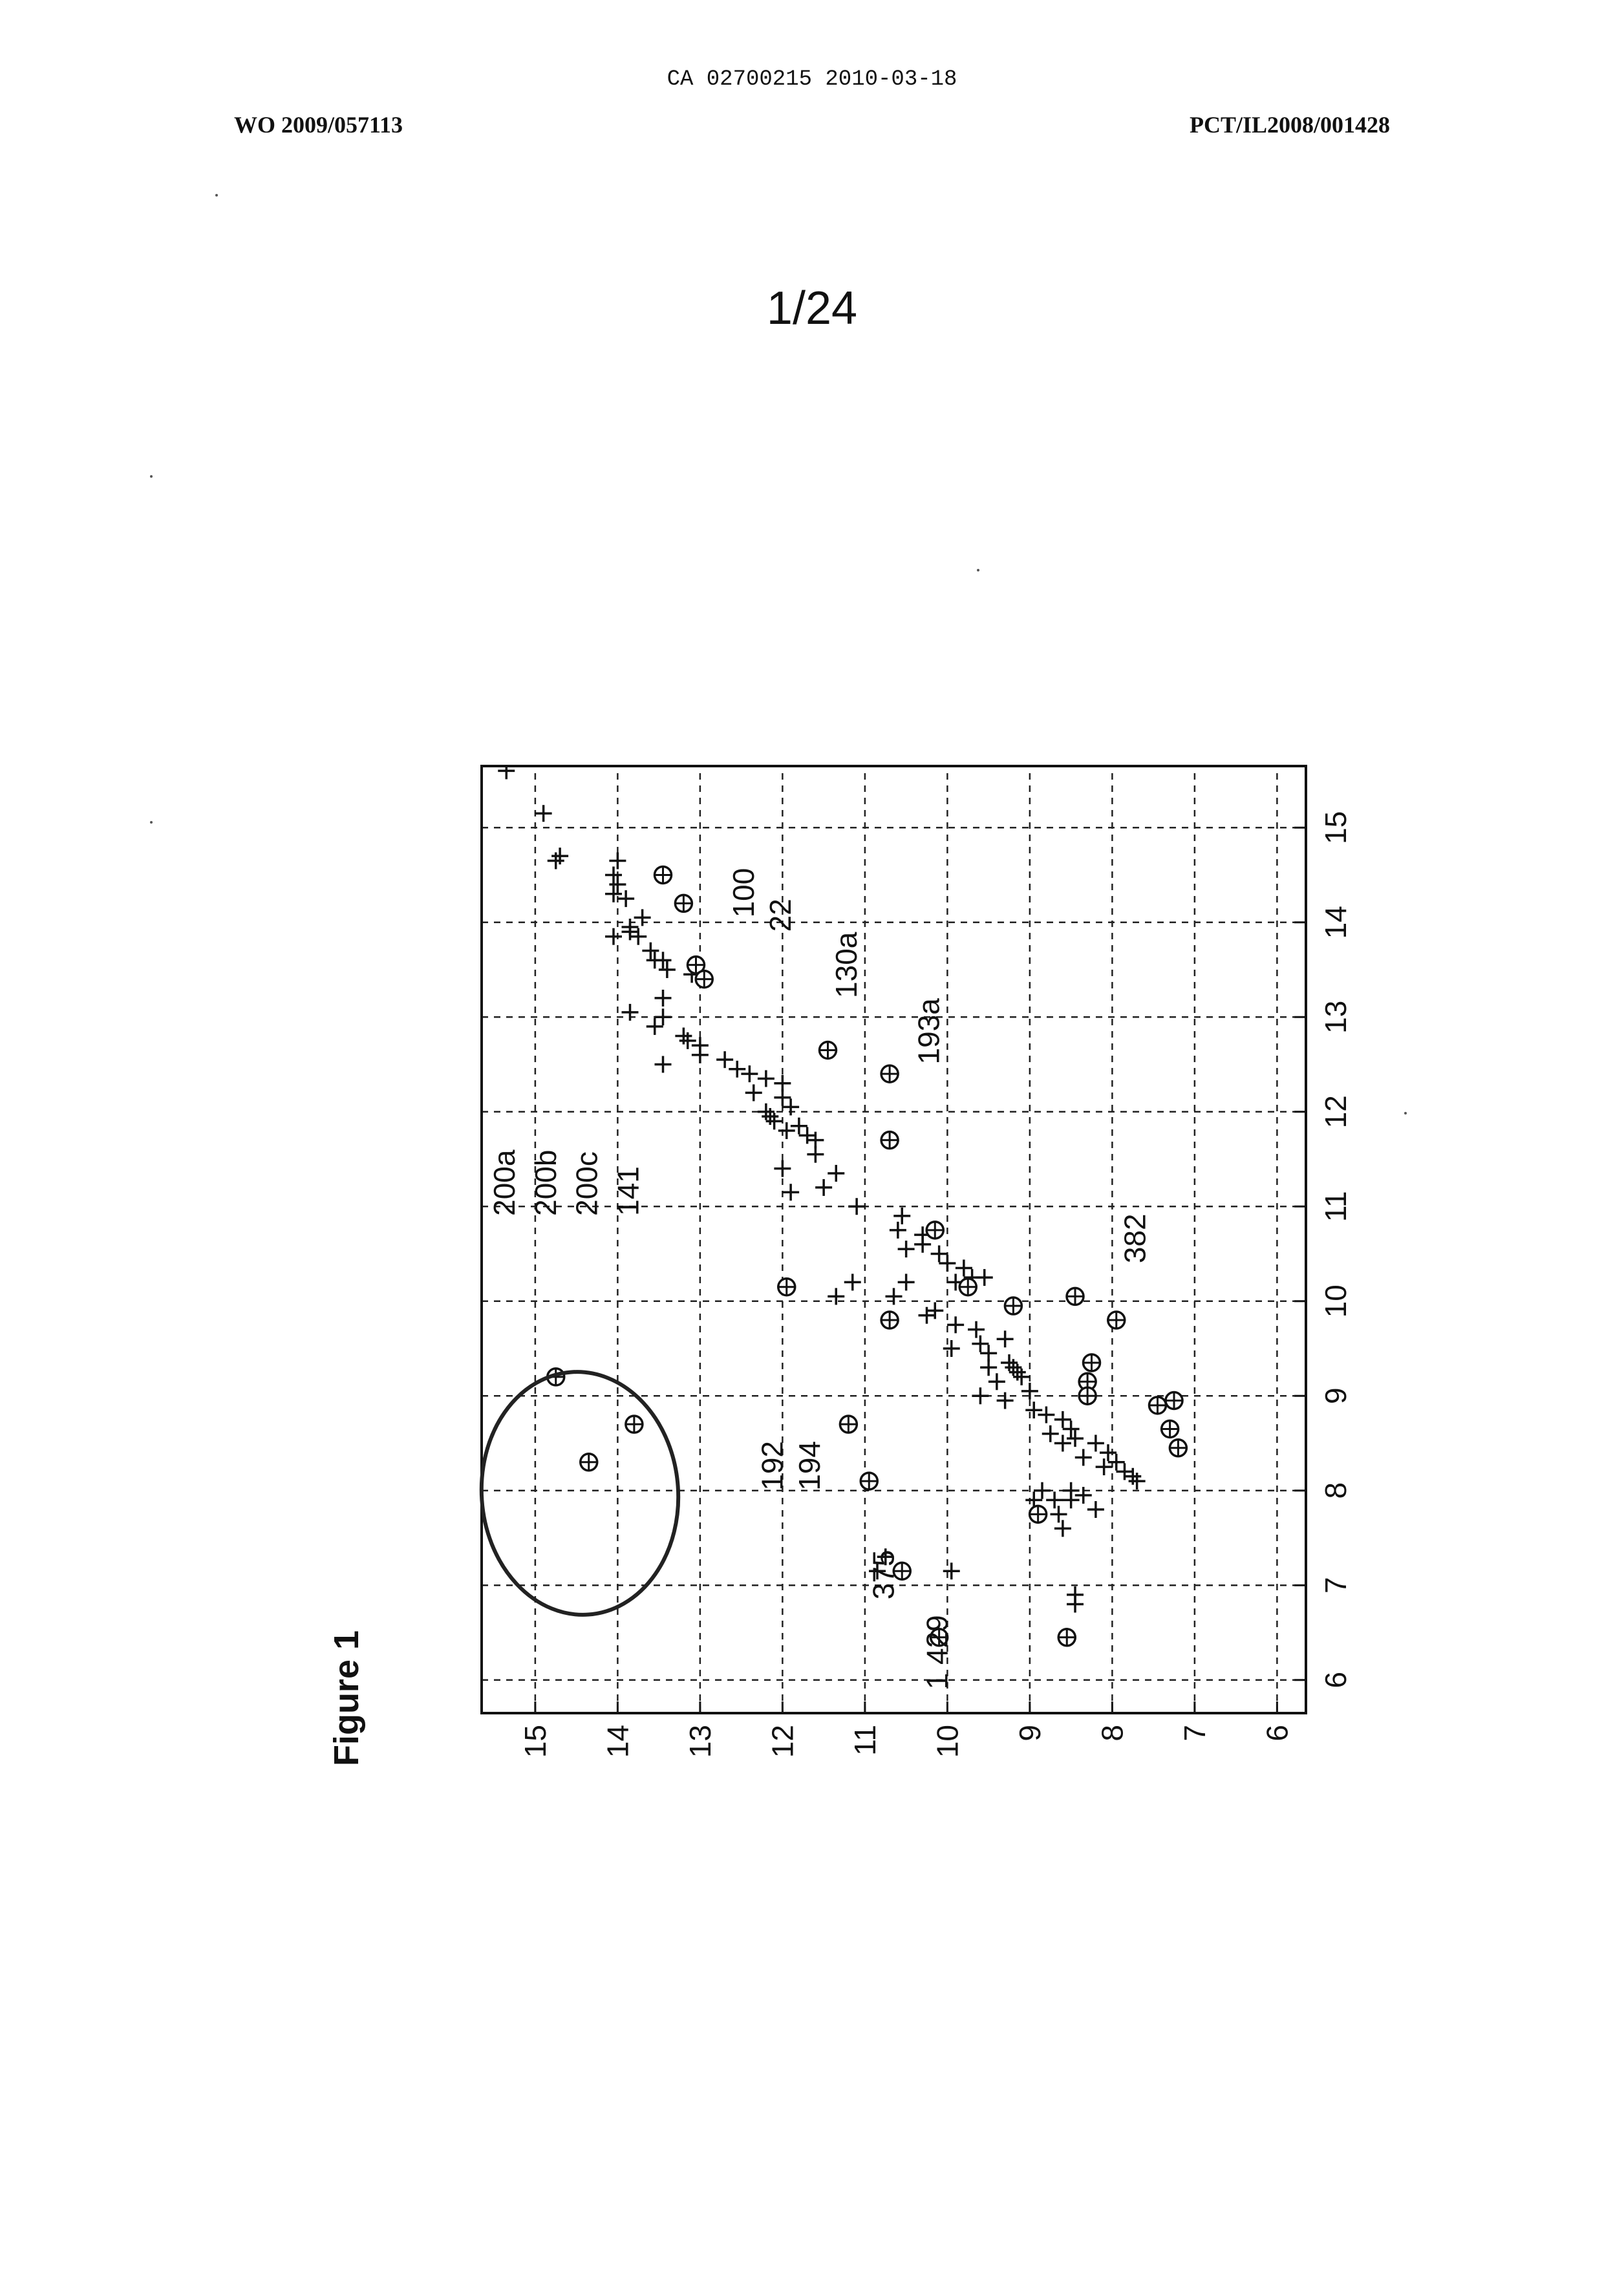  What do you see at coordinates (1336, 1491) in the screenshot?
I see `x-tick-label: 8` at bounding box center [1336, 1491].